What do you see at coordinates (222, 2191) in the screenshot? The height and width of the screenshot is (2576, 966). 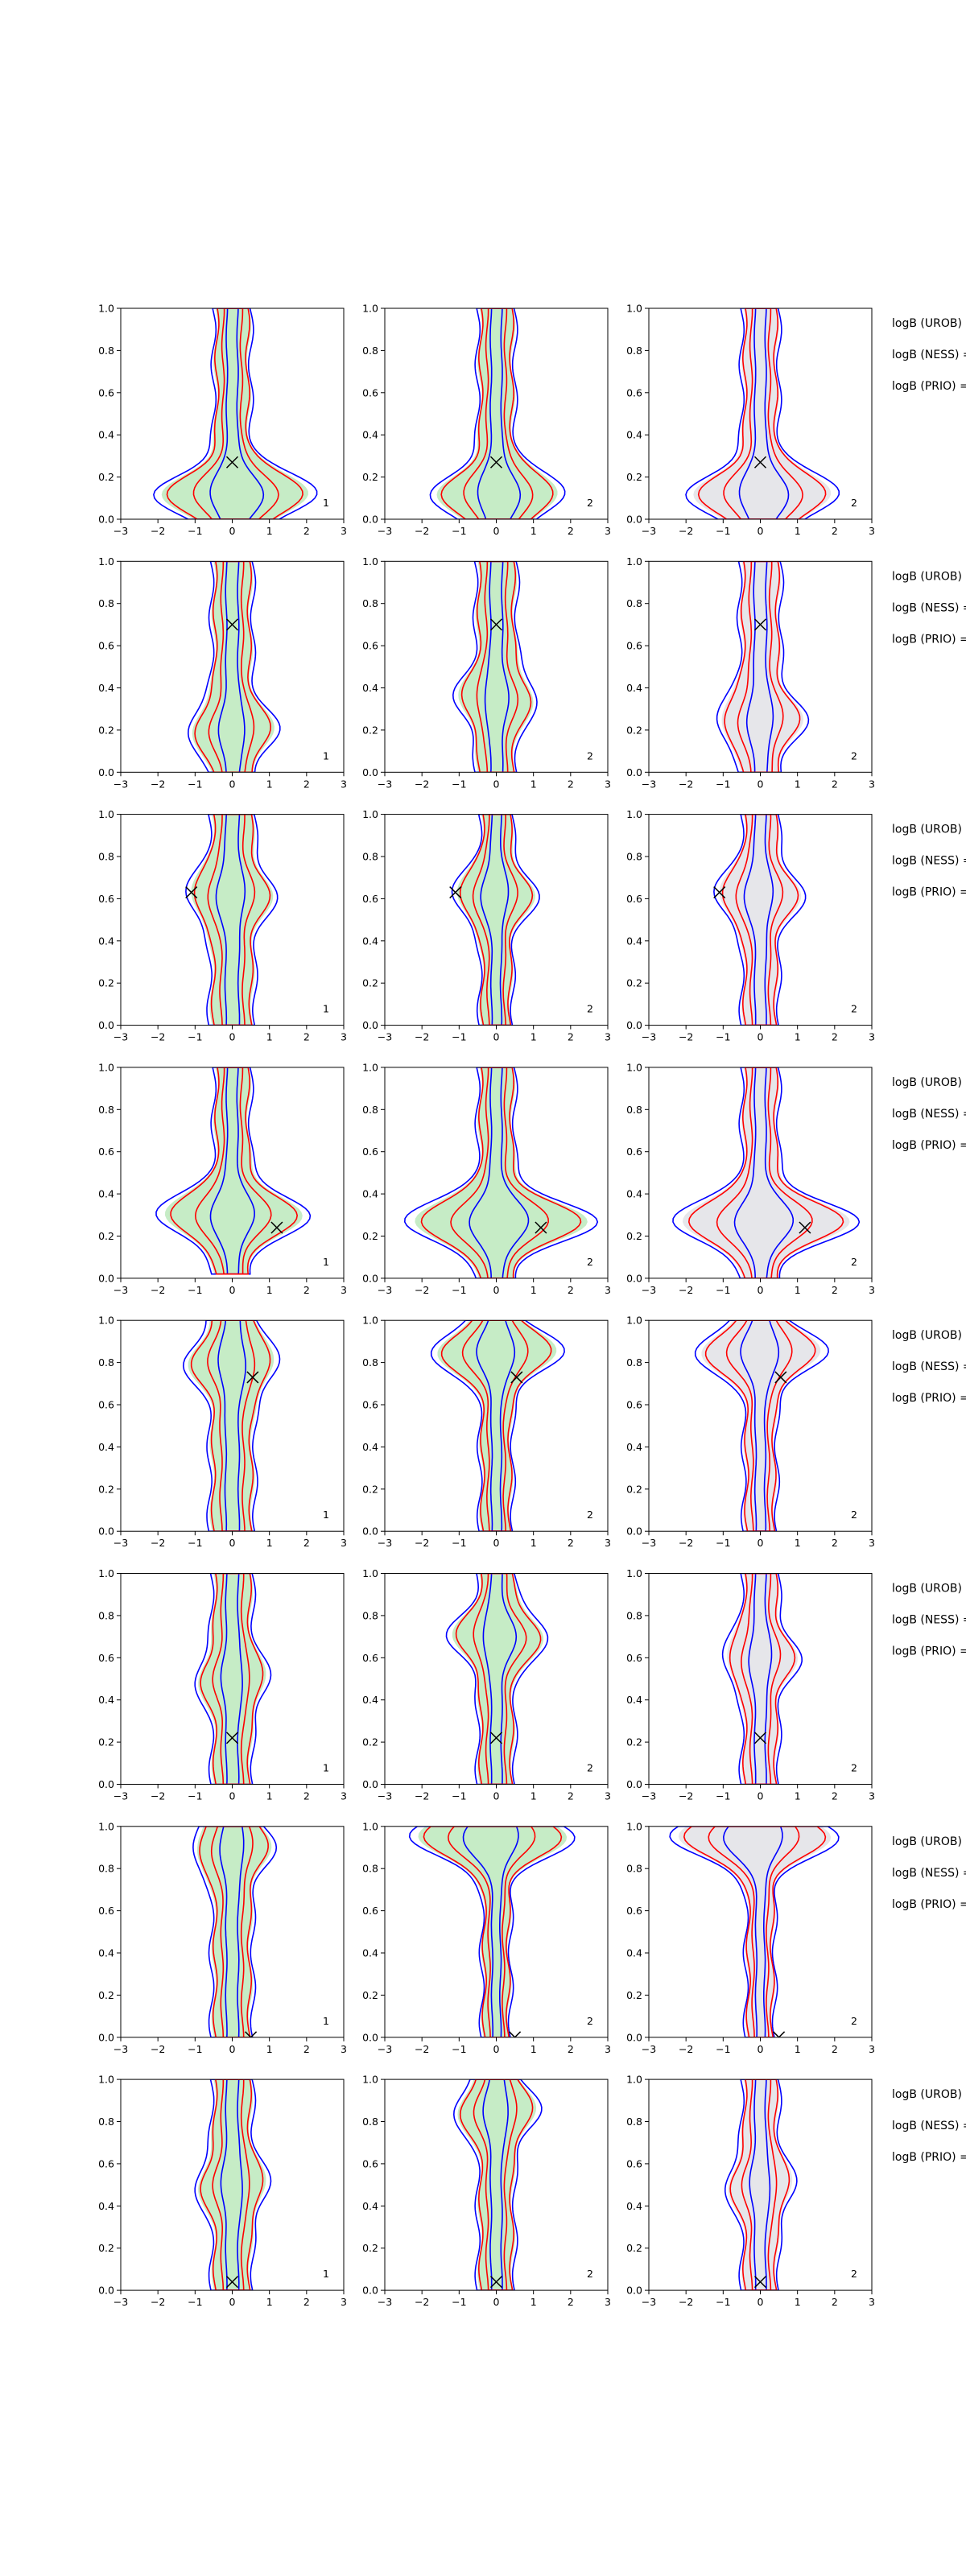 I see `panel-r8-c1: −3 −2 −1 0 1 2 3 0.0 0.2 0.4 0.6 0.8 1.0 1` at bounding box center [222, 2191].